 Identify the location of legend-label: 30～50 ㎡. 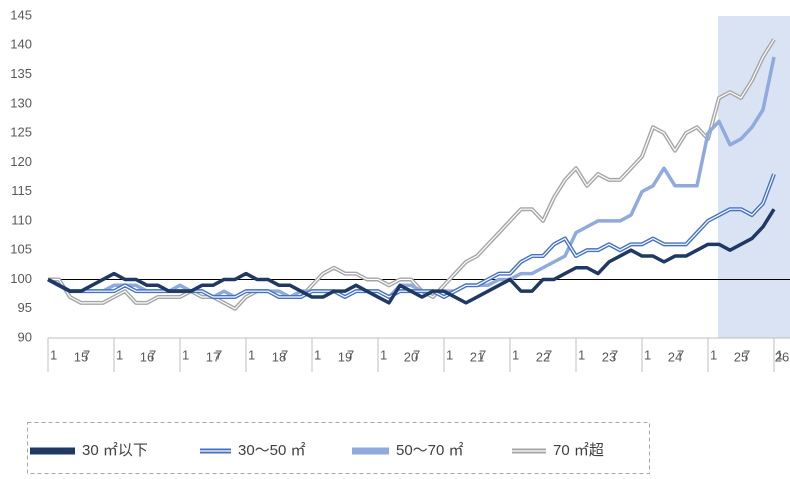
(272, 450).